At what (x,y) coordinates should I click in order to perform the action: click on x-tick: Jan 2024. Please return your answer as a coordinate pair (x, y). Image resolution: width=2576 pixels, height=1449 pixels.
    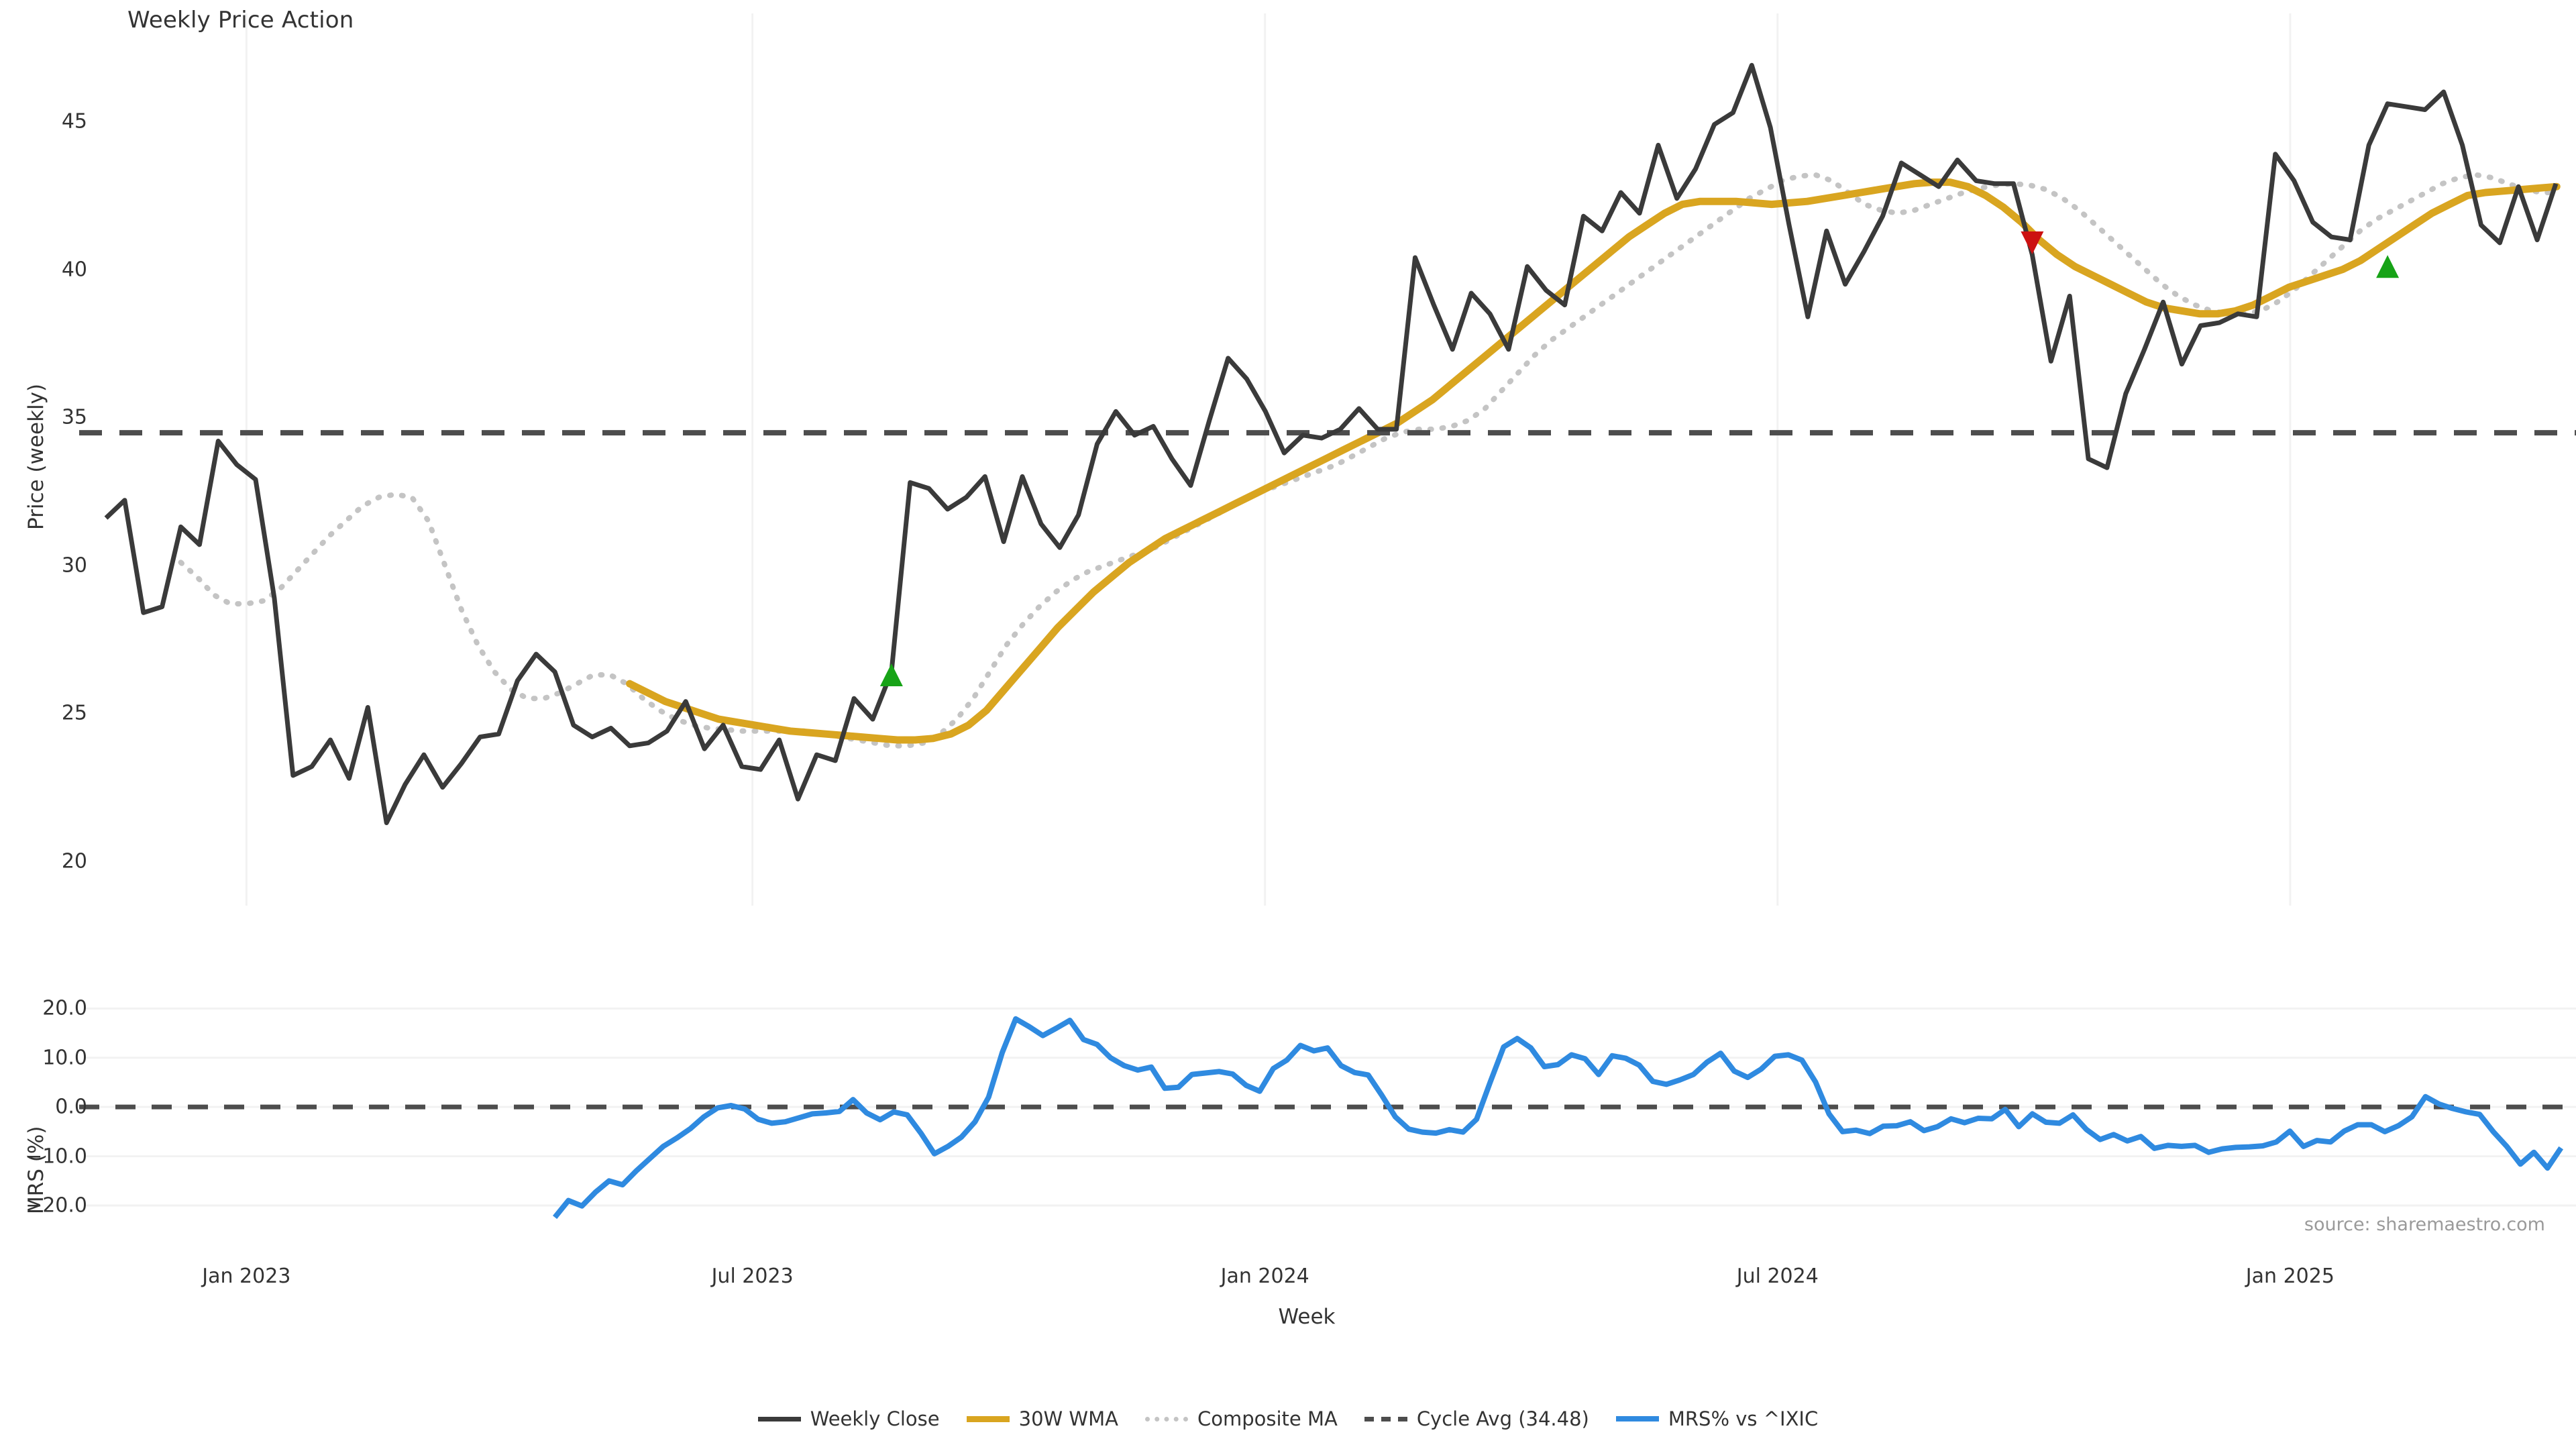
    Looking at the image, I should click on (1264, 1276).